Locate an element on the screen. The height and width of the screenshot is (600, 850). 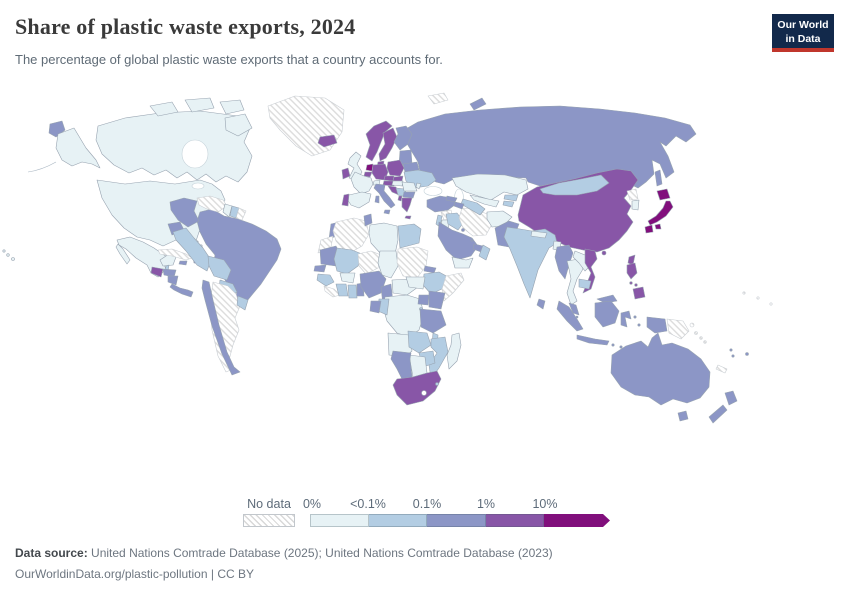
country-azerbaijan is located at coordinates (459, 205).